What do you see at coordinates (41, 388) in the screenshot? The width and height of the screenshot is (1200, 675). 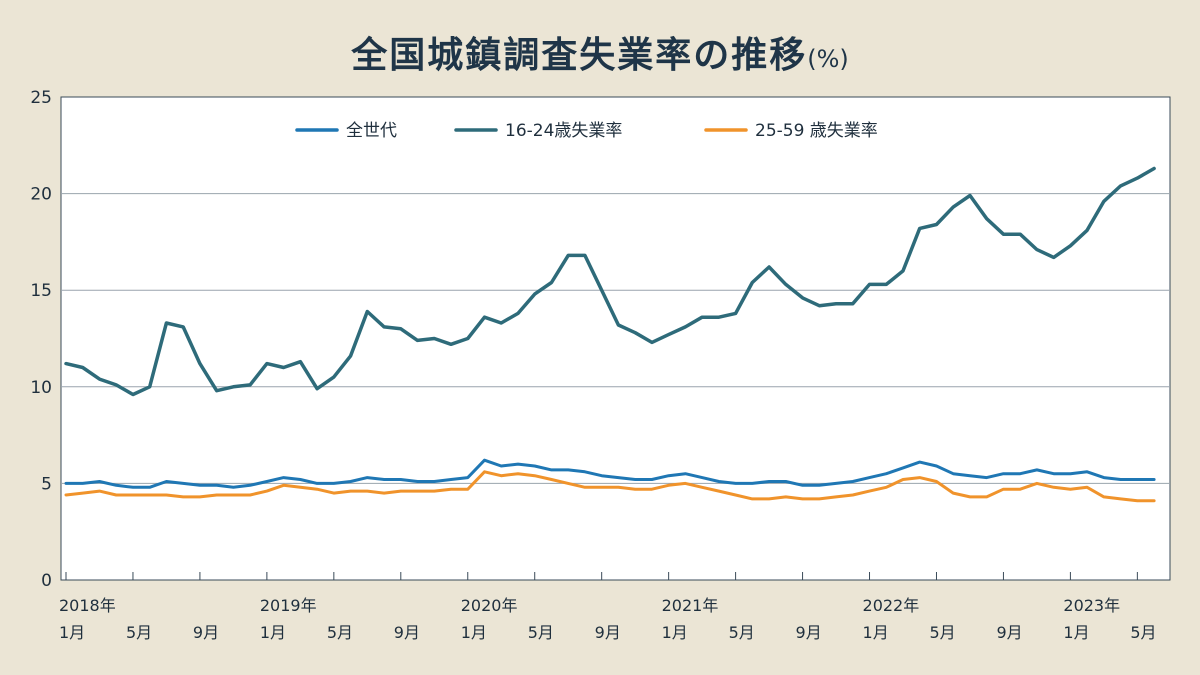 I see `y-tick-label: 10` at bounding box center [41, 388].